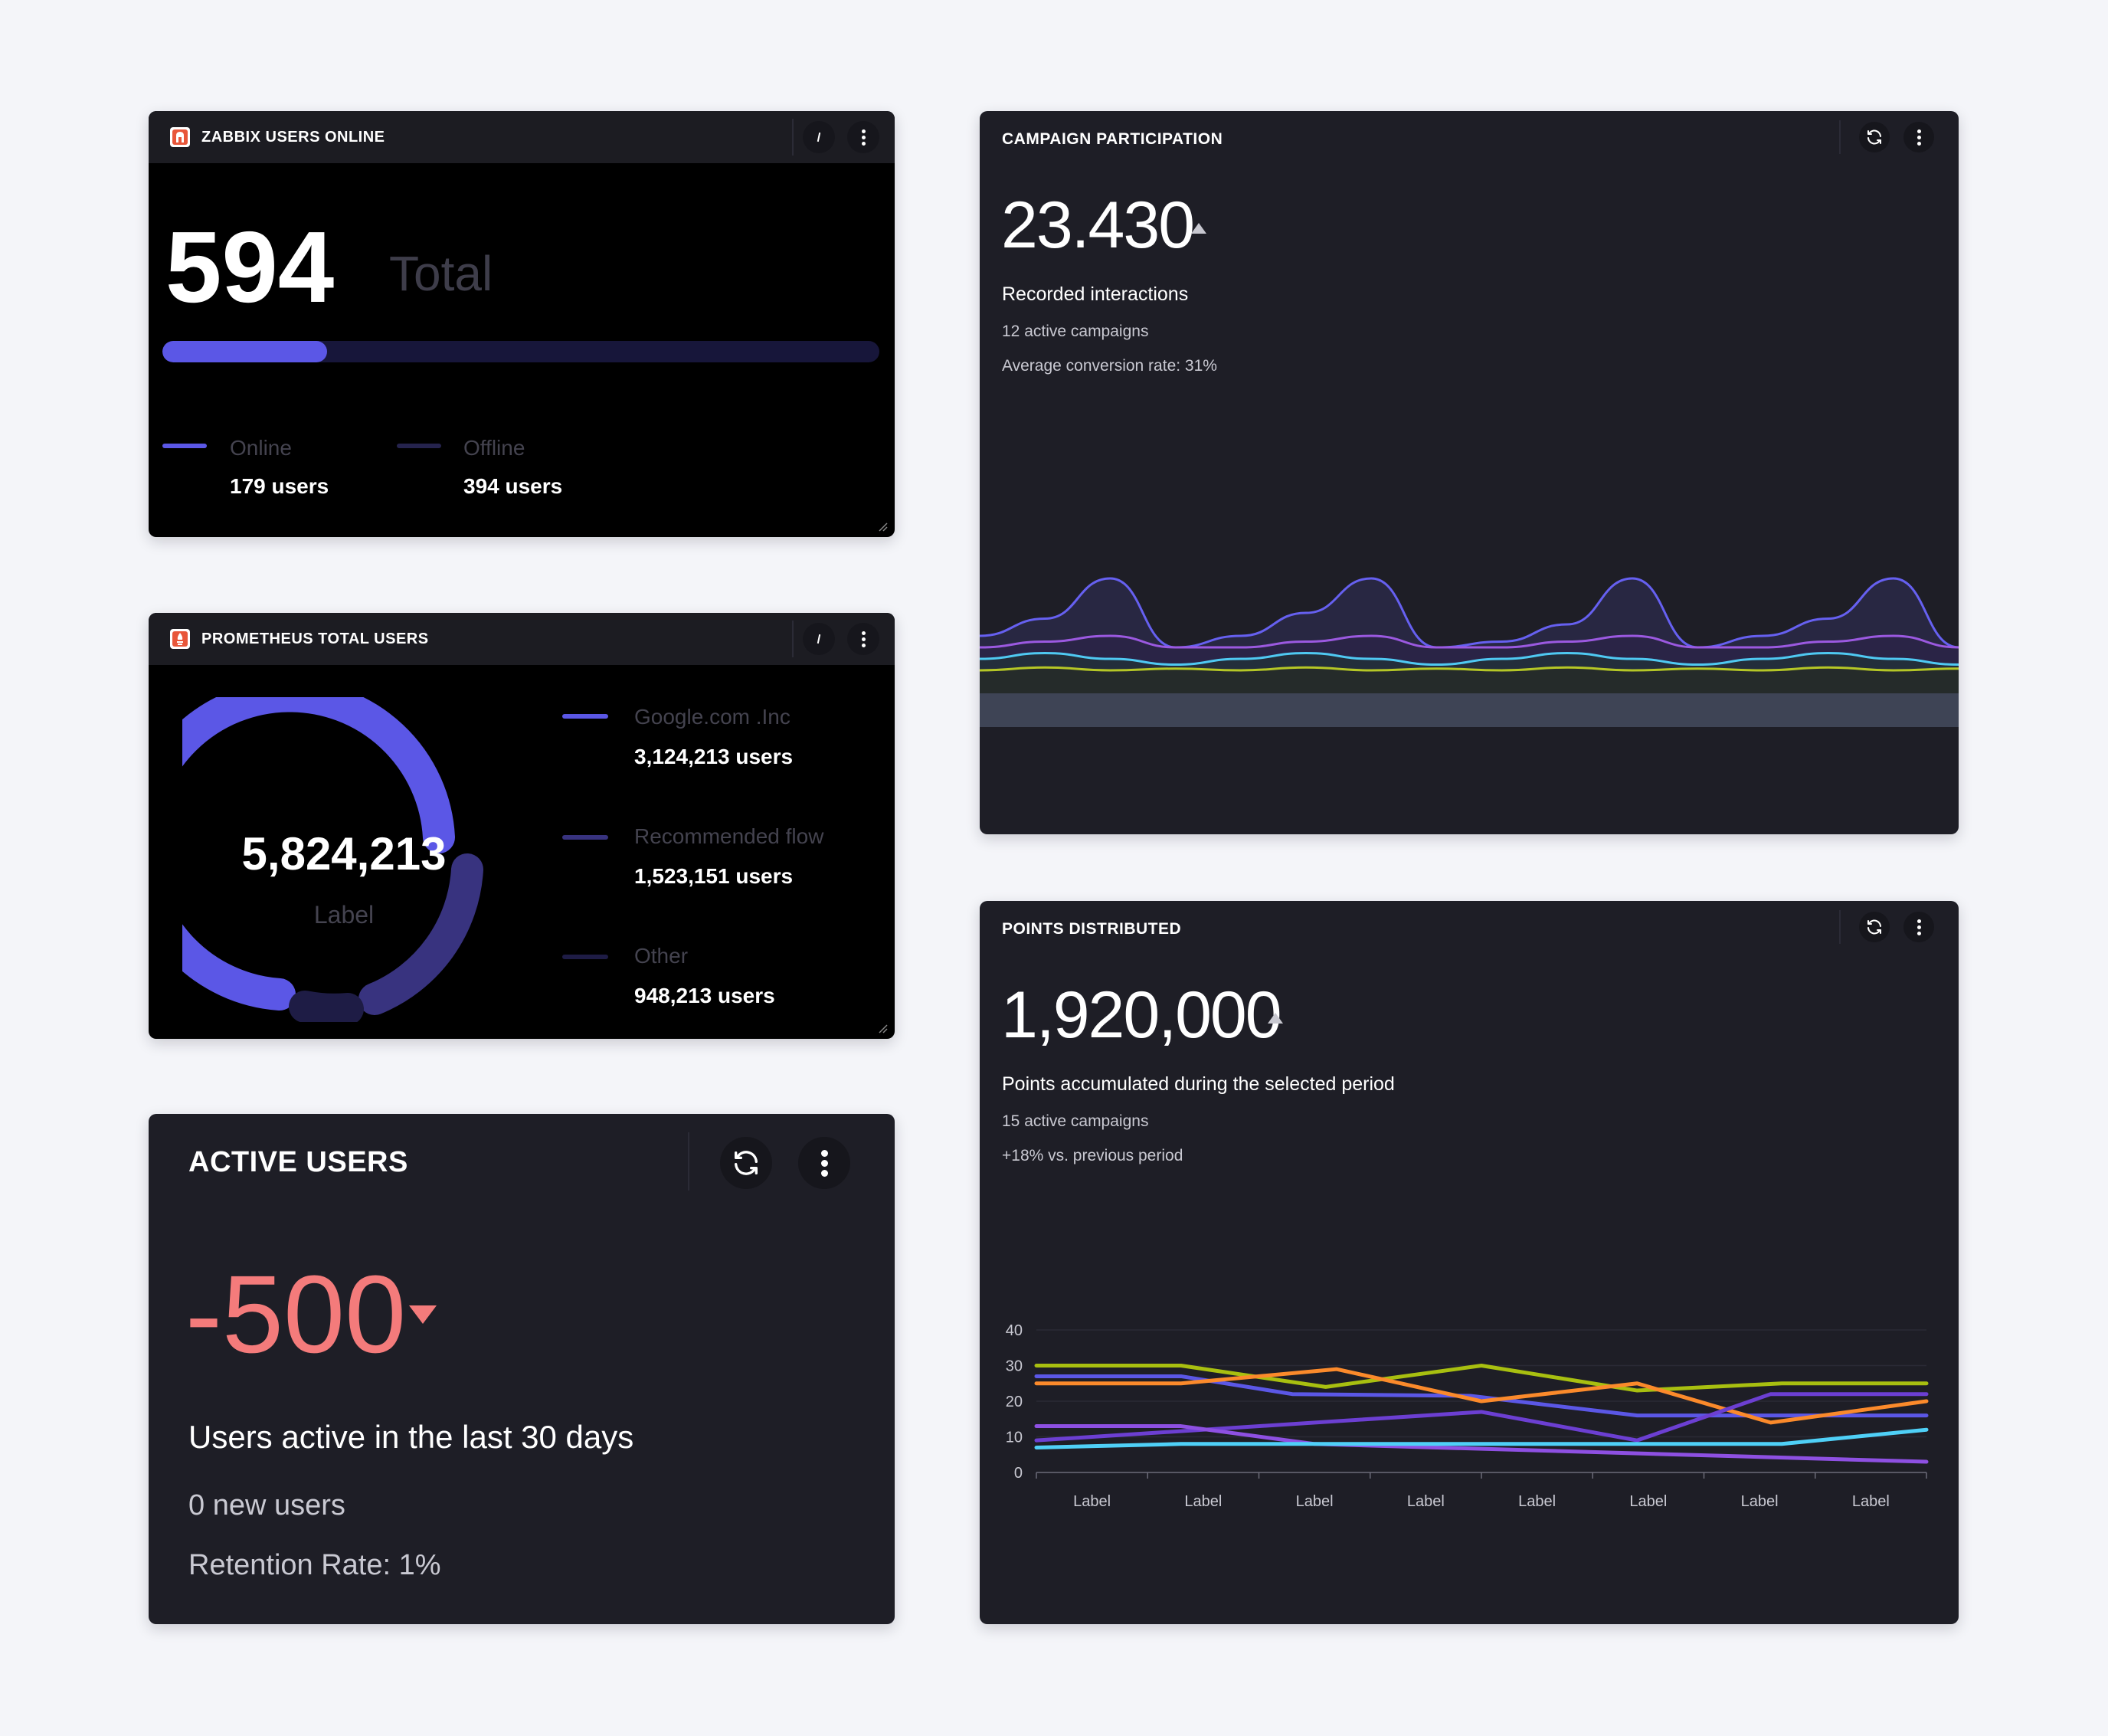  I want to click on widget-title: CAMPAIGN PARTICIPATION, so click(1112, 139).